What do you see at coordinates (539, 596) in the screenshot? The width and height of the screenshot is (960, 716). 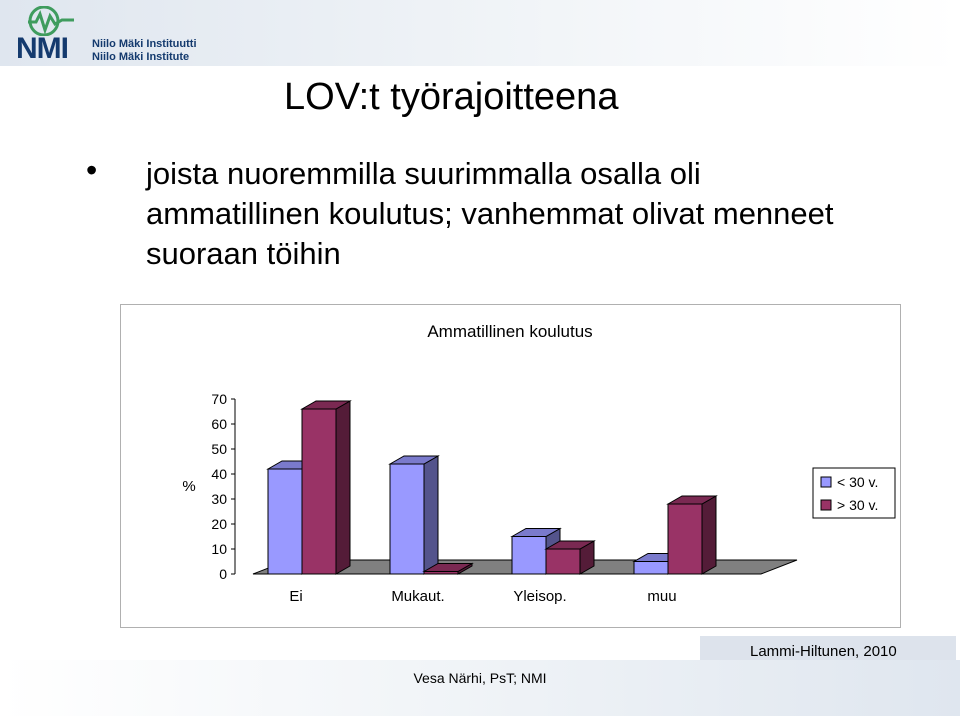 I see `x-tick-label: Yleisop.` at bounding box center [539, 596].